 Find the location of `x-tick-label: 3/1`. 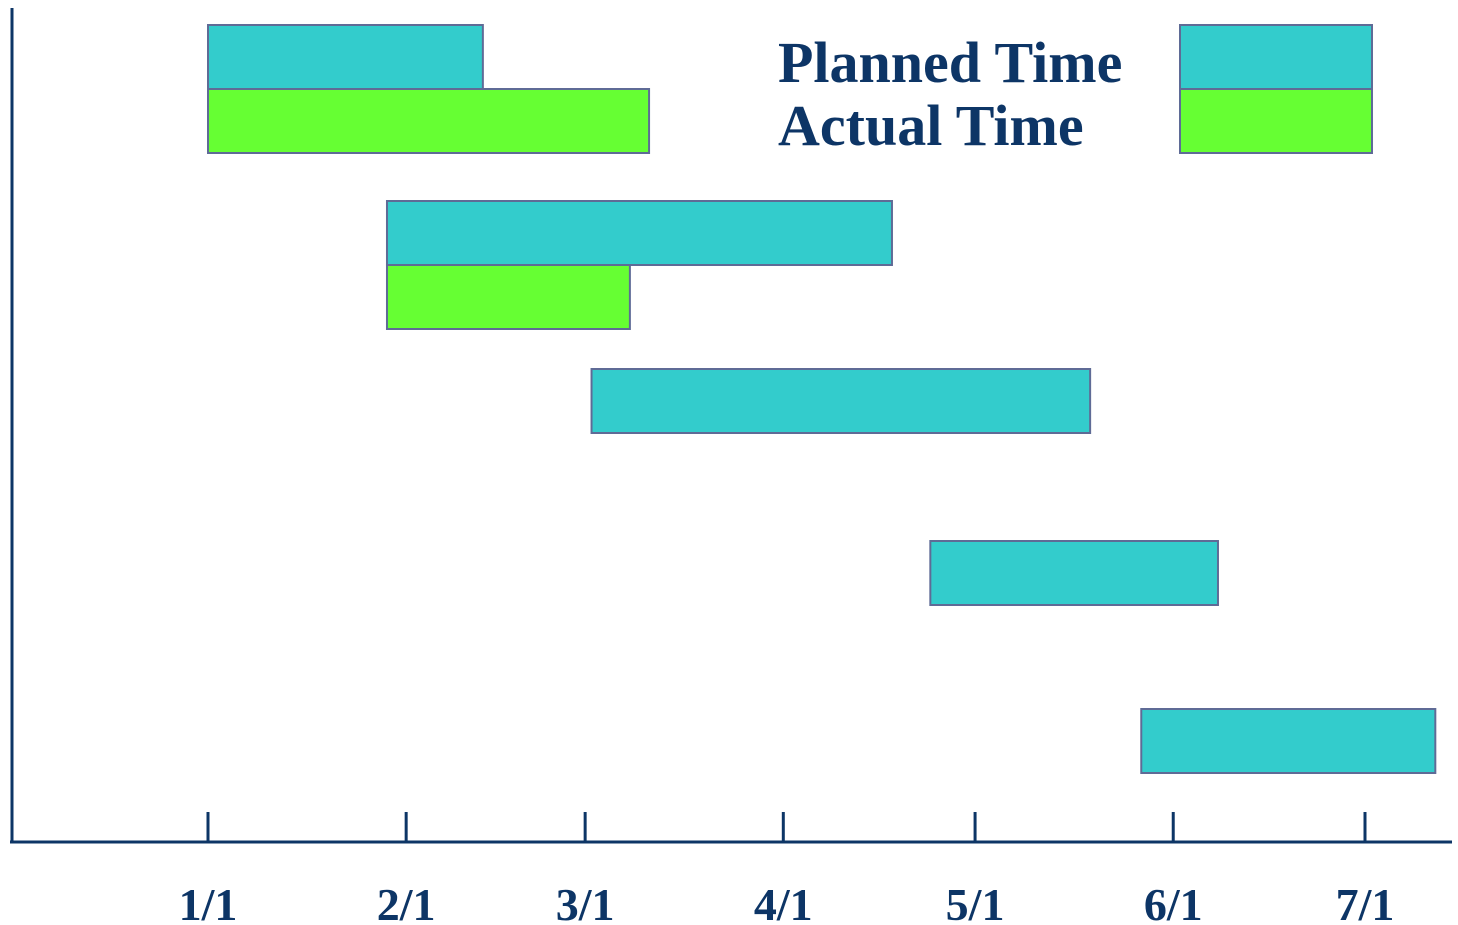

x-tick-label: 3/1 is located at coordinates (585, 902).